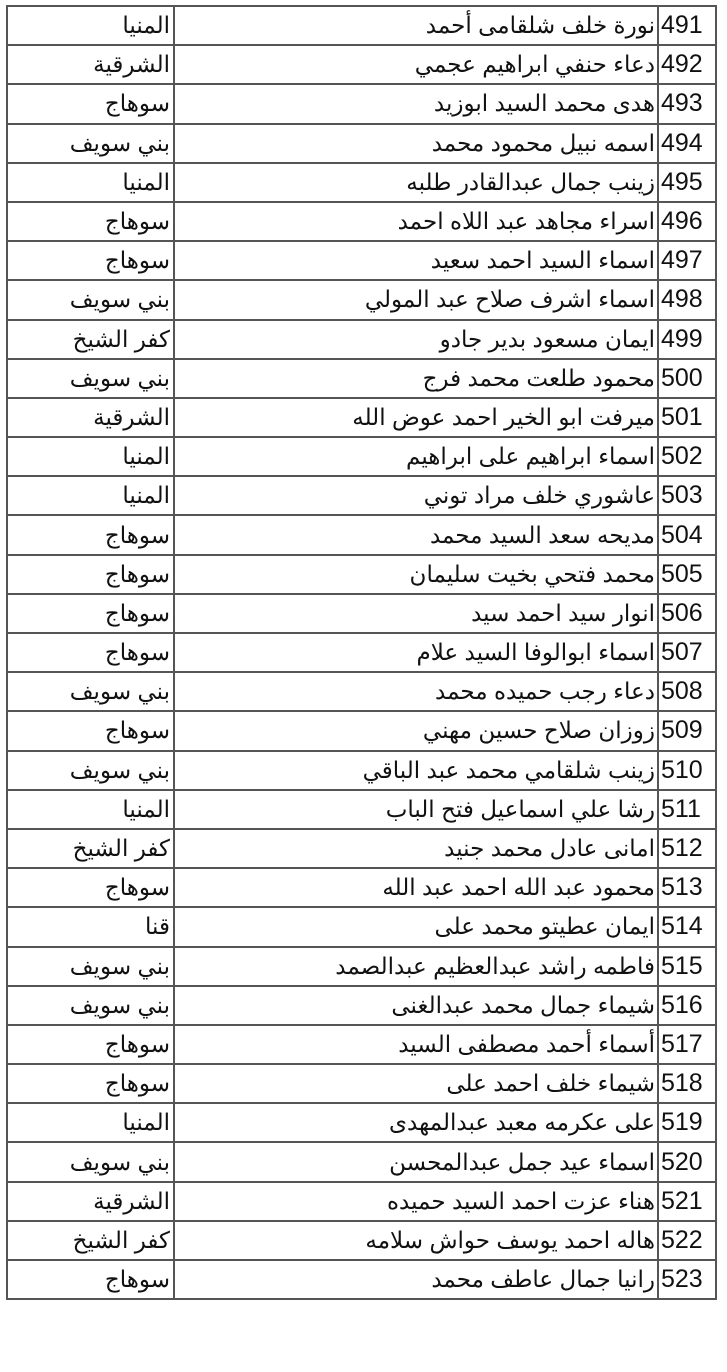  What do you see at coordinates (361, 770) in the screenshot?
I see `table-row: بني سويف زينب شلقامي محمد عبد الباقي 510` at bounding box center [361, 770].